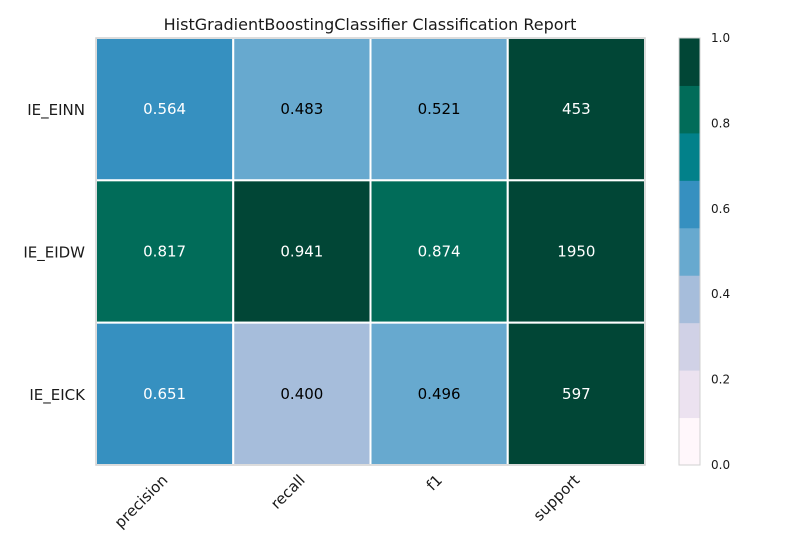 This screenshot has height=550, width=800. I want to click on heatmap-cell-IE_EIDW-recall, so click(302, 251).